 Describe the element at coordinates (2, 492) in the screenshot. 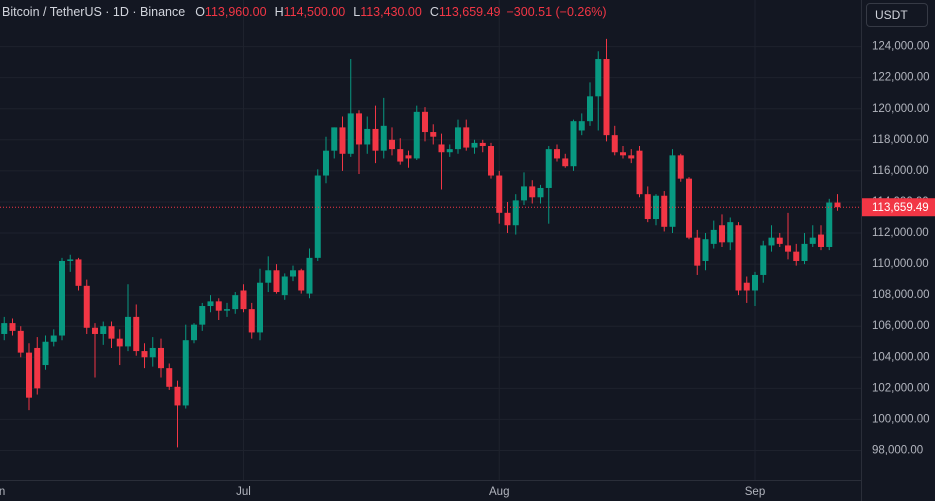

I see `x-tick-label: Jun` at that location.